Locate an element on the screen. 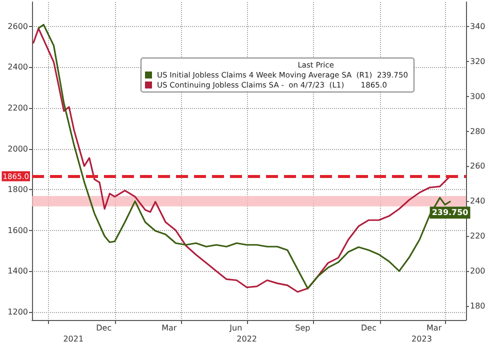  y-tick-label: 1400 is located at coordinates (18, 271).